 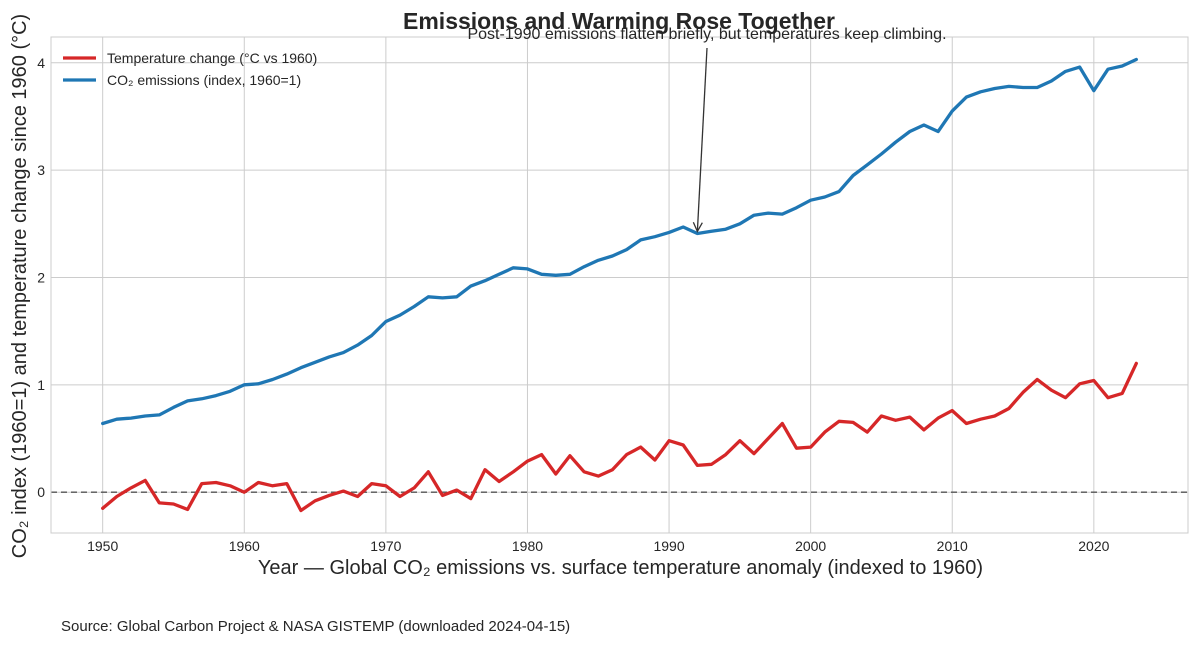 I want to click on x-tick-label: 1960, so click(x=244, y=546).